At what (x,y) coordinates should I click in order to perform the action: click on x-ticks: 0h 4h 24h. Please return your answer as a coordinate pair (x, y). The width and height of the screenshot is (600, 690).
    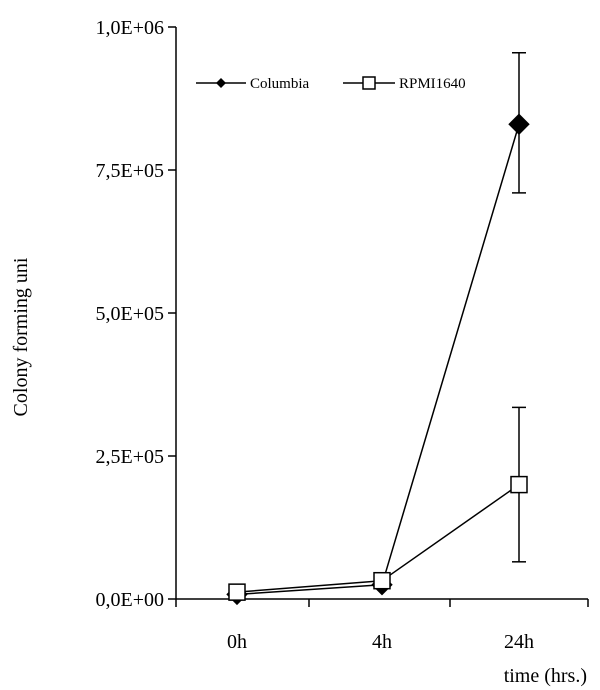
    Looking at the image, I should click on (382, 626).